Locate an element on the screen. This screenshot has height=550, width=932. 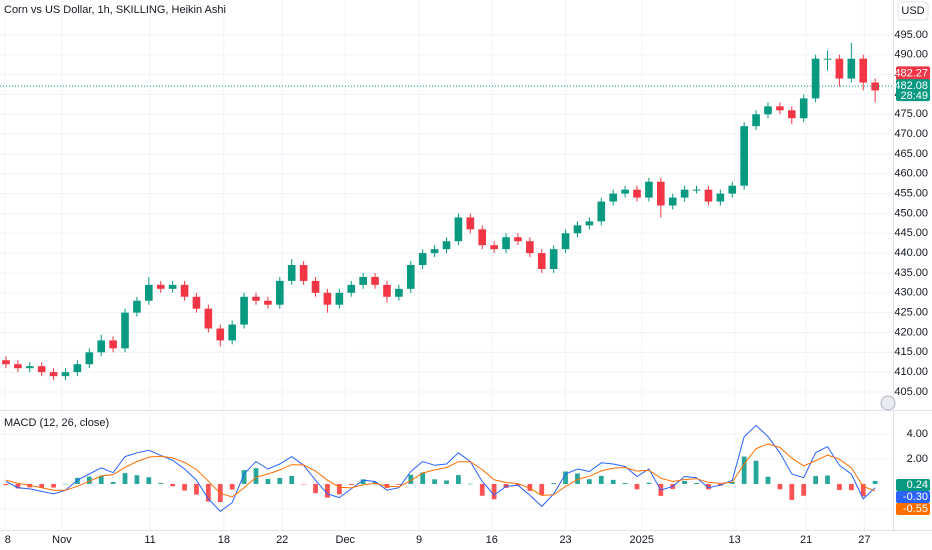
y-tick-label: 465.00 is located at coordinates (911, 154).